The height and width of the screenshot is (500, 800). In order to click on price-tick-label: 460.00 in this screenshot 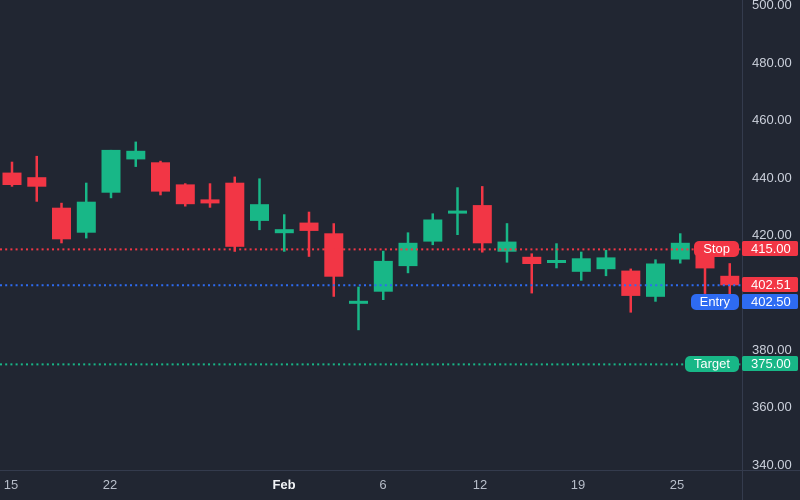, I will do `click(772, 119)`.